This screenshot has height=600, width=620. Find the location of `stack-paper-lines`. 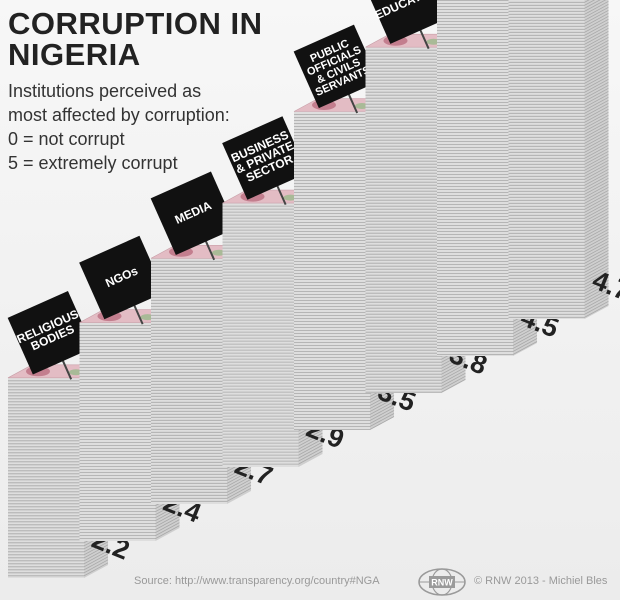

stack-paper-lines is located at coordinates (558, 159).